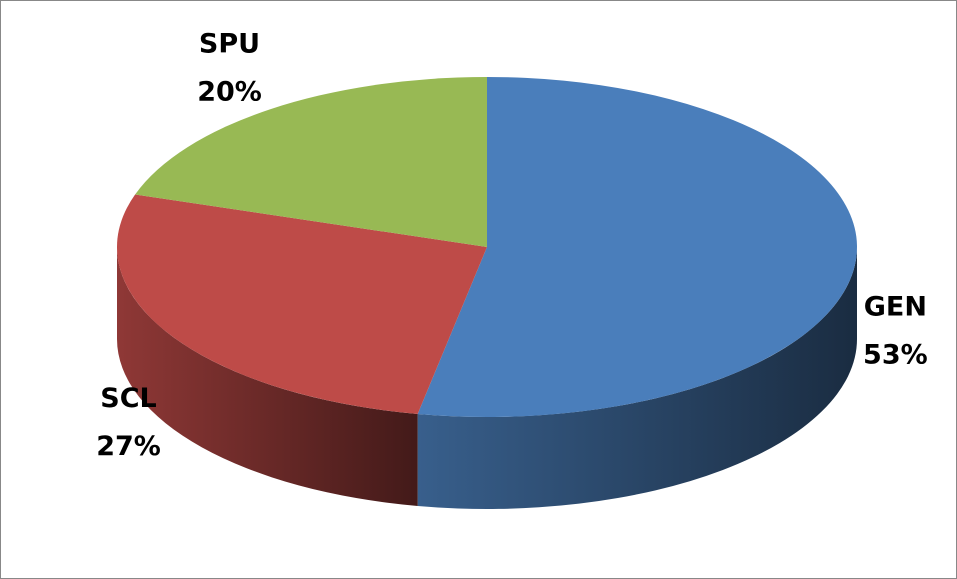 This screenshot has height=579, width=957. Describe the element at coordinates (128, 446) in the screenshot. I see `slice-value-label: 27%` at that location.